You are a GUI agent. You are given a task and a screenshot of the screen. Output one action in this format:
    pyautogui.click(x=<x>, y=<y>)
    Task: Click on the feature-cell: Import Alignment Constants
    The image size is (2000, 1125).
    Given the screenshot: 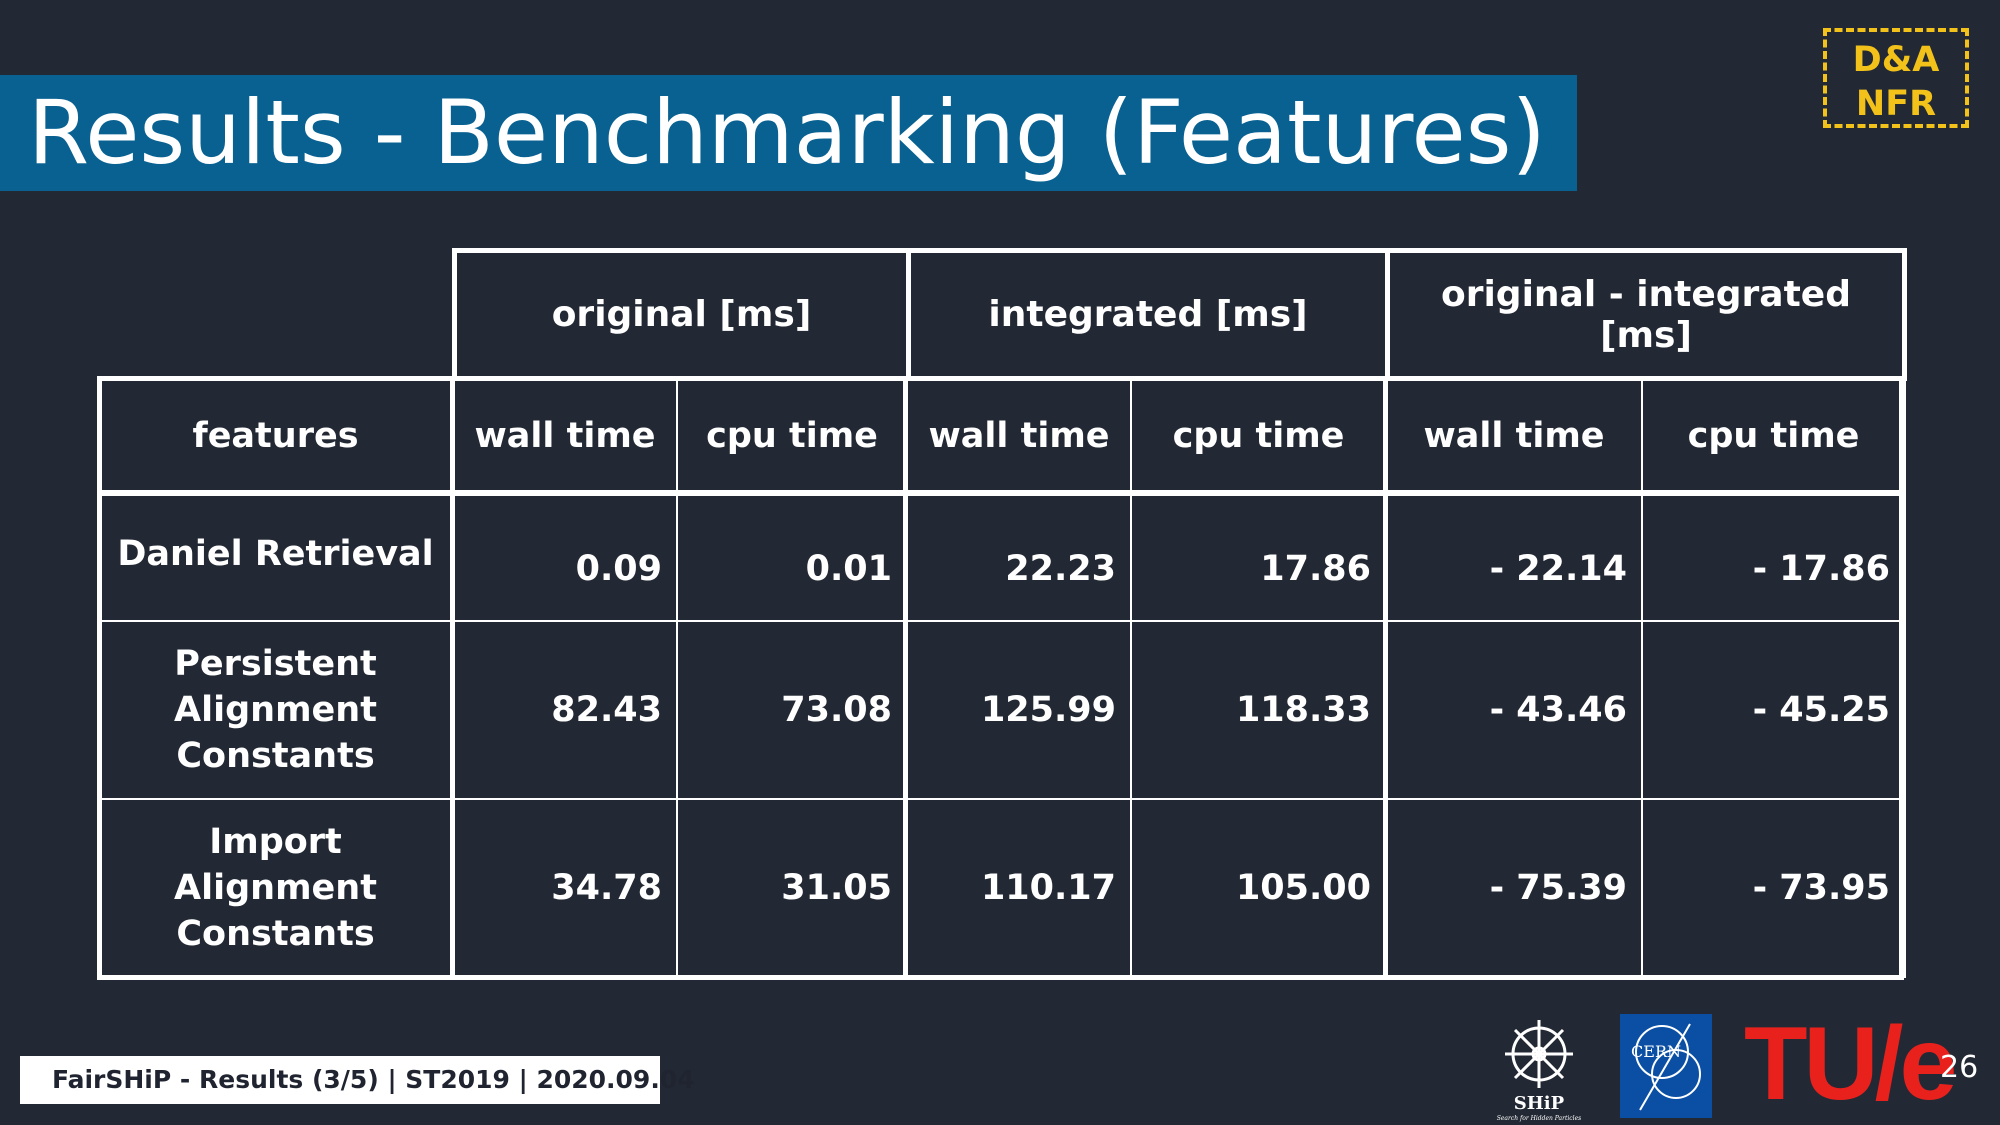 What is the action you would take?
    pyautogui.click(x=275, y=888)
    